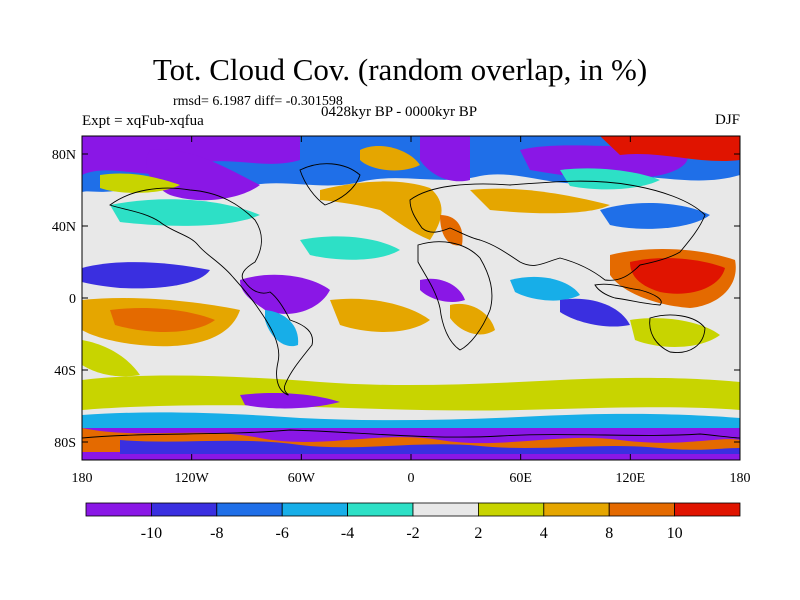 This screenshot has width=800, height=600. Describe the element at coordinates (545, 288) in the screenshot. I see `indian-ocean-cyan` at that location.